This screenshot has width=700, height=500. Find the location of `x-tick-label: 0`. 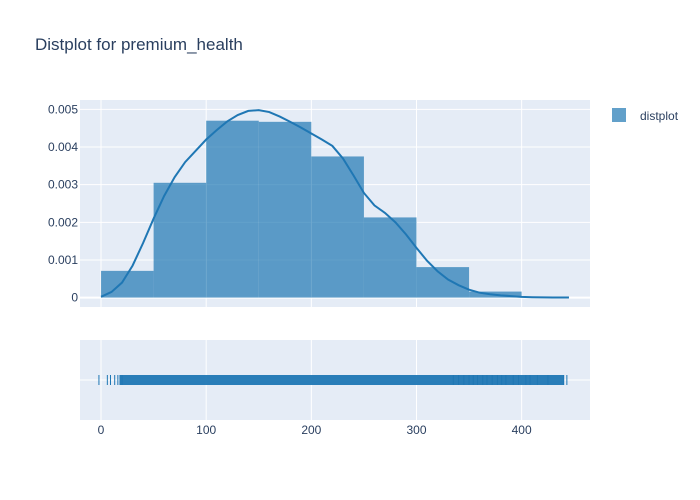

x-tick-label: 0 is located at coordinates (101, 430).